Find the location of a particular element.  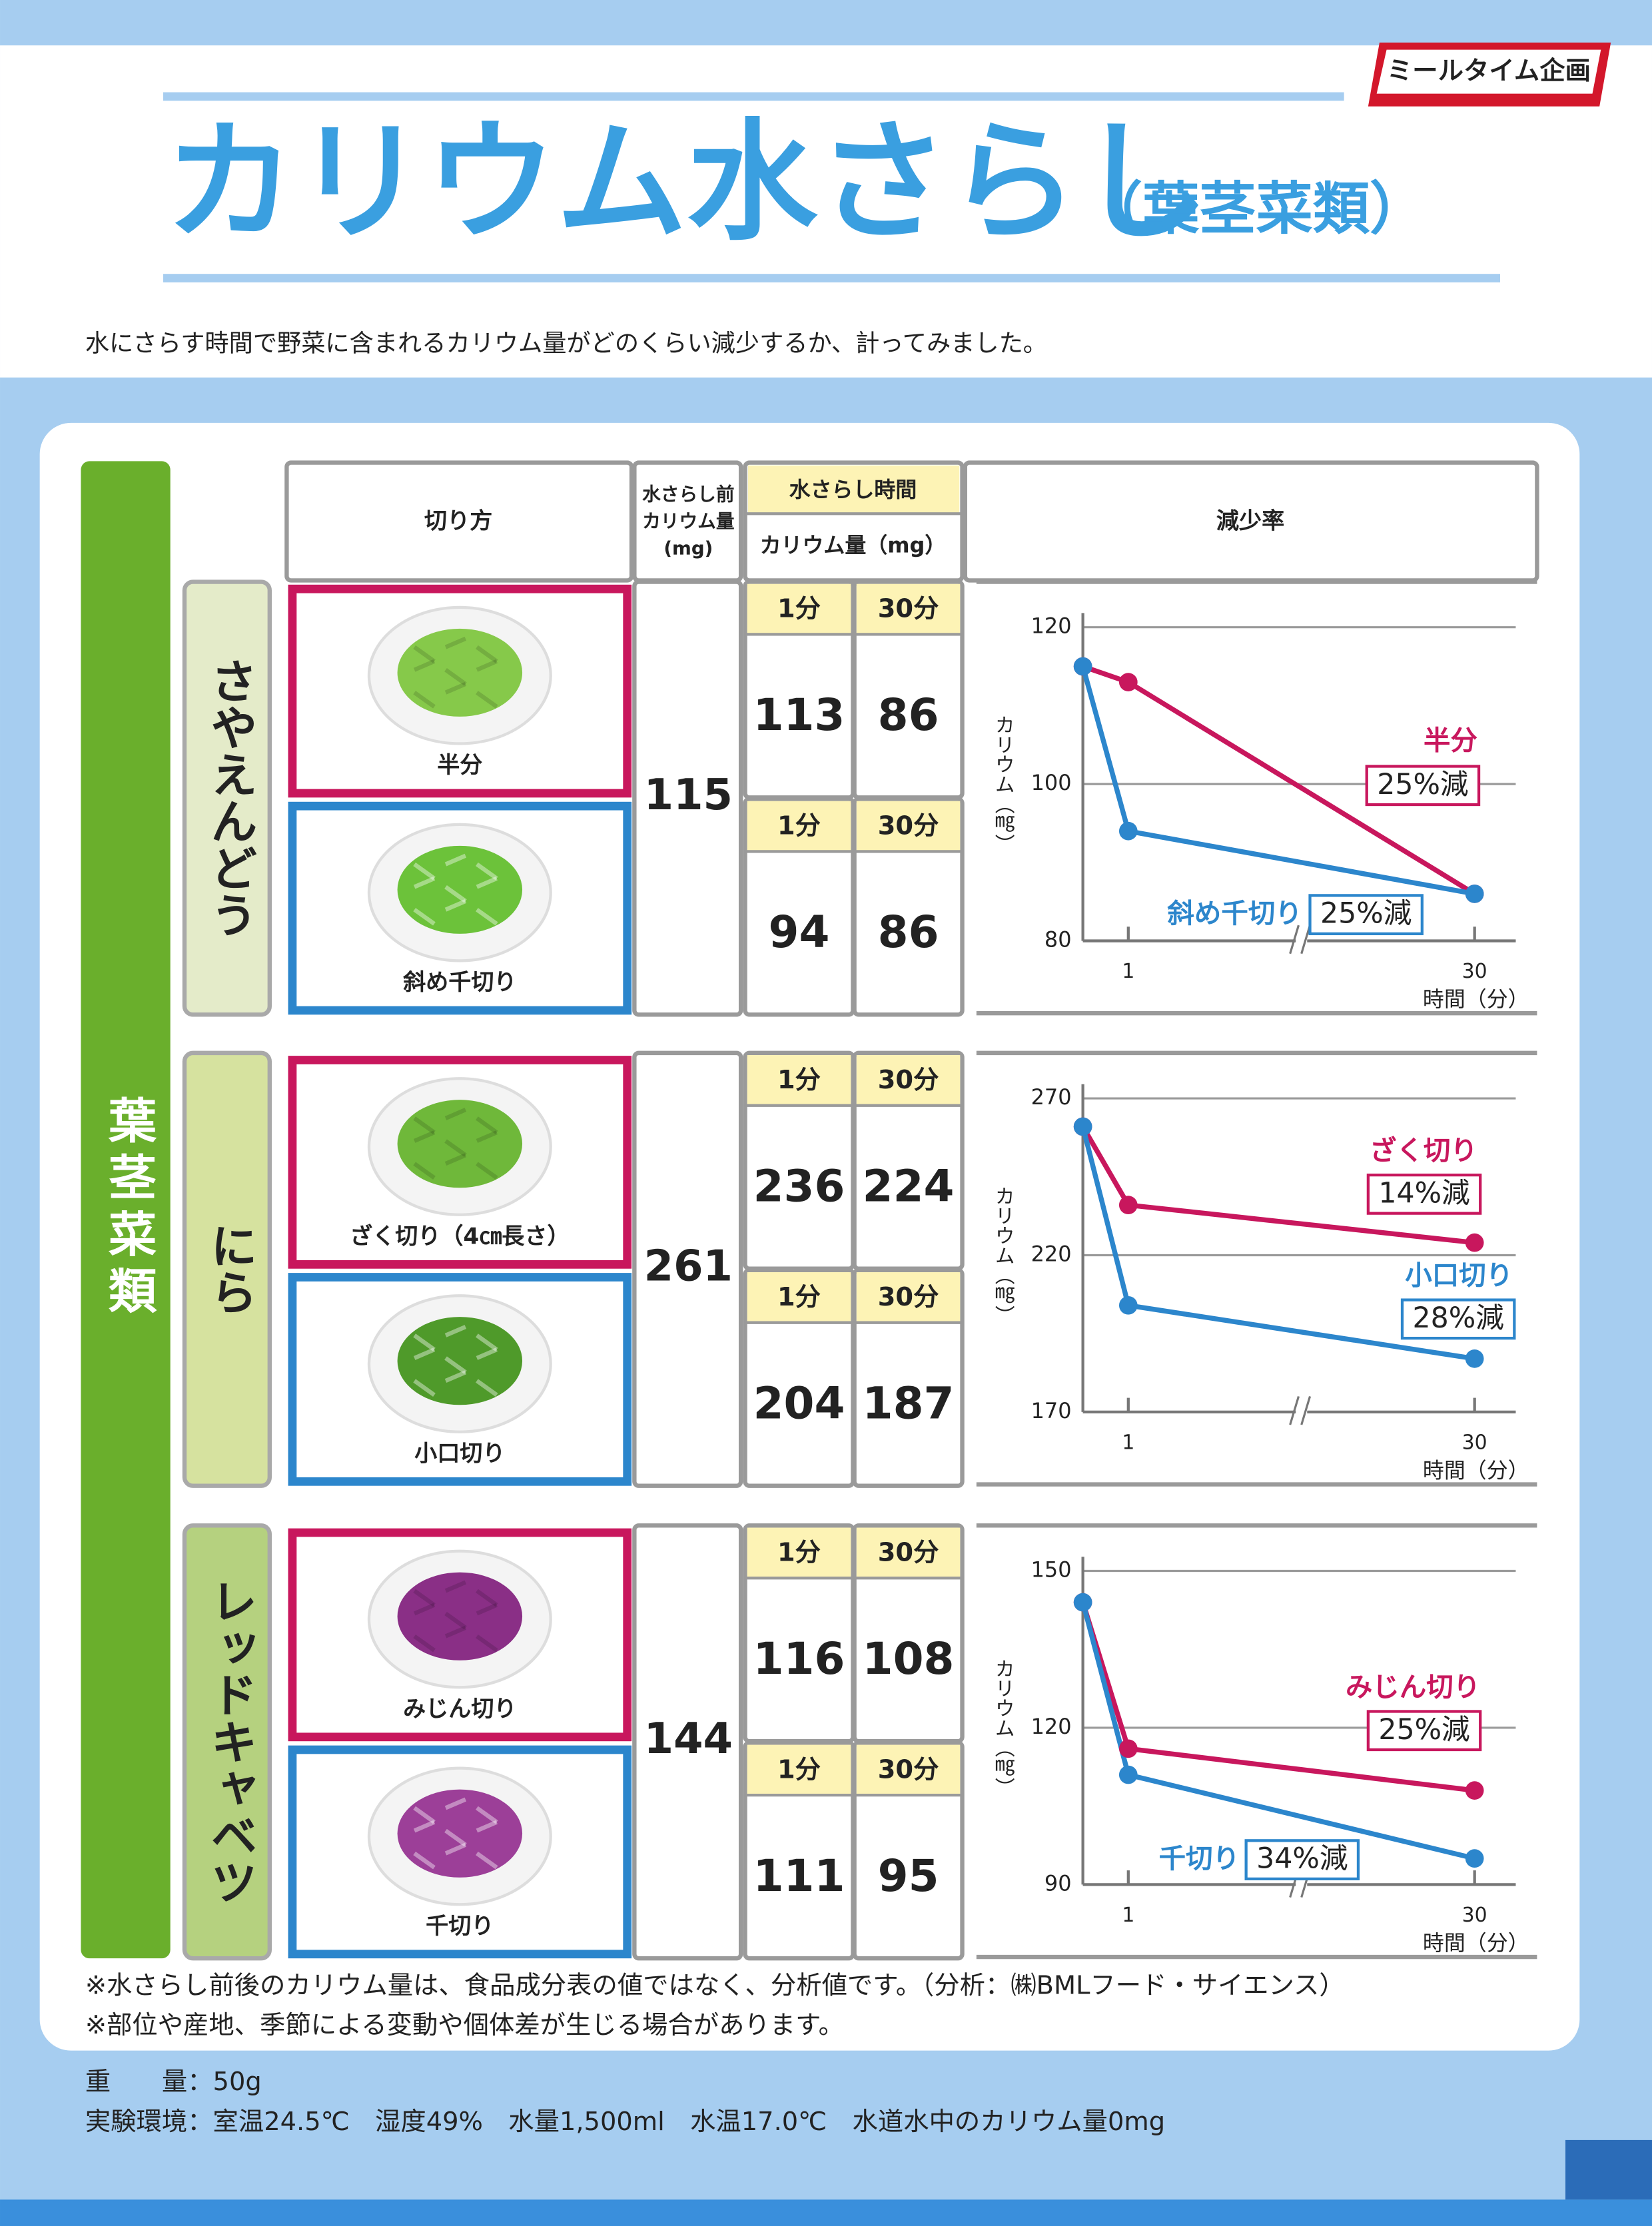

annotation: 14%減 is located at coordinates (1423, 1193).